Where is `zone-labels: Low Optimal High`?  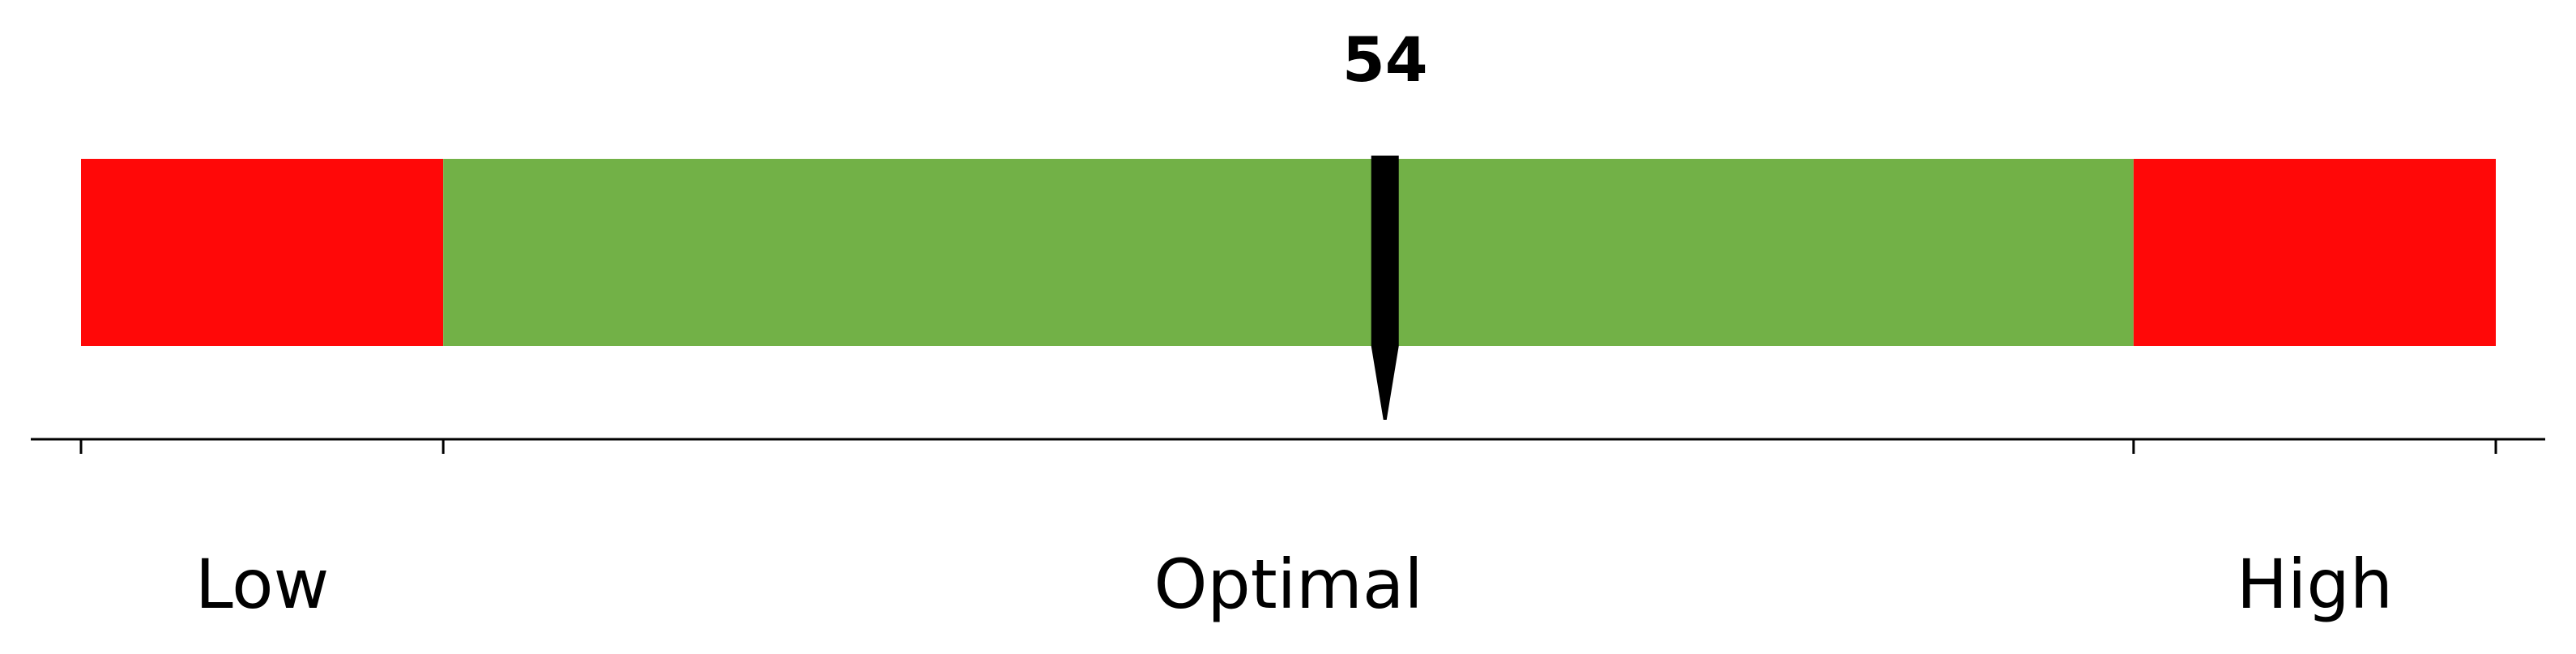
zone-labels: Low Optimal High is located at coordinates (1294, 584).